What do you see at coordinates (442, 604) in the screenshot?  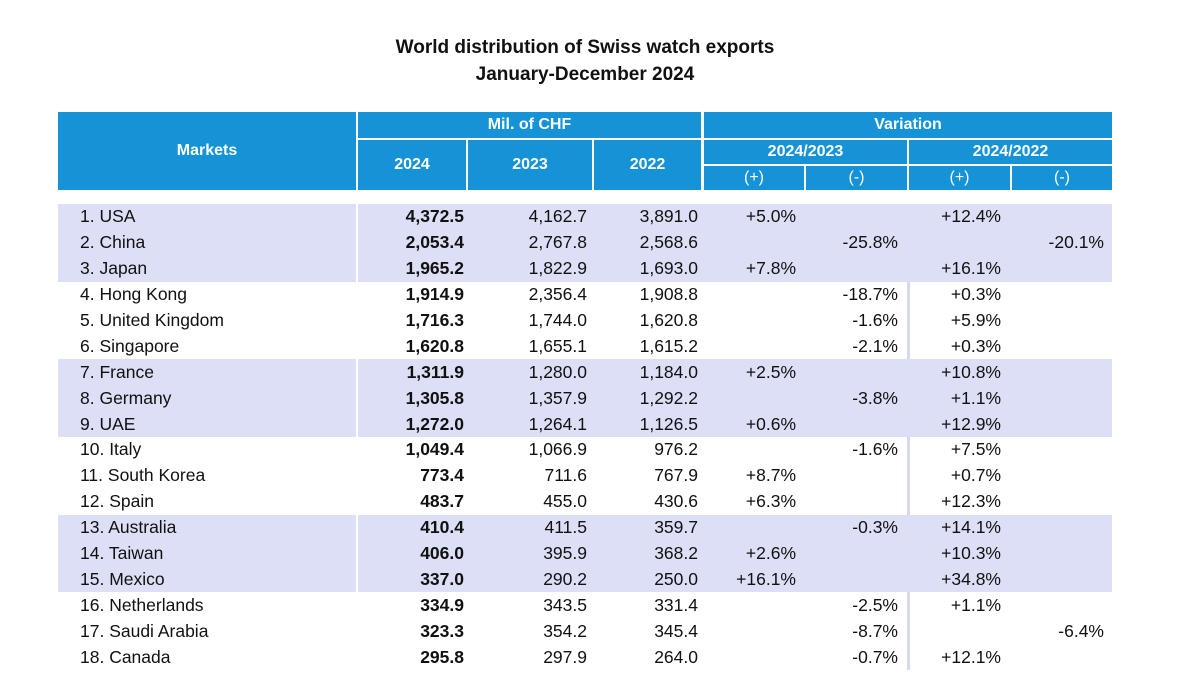 I see `value-2024: 334.9` at bounding box center [442, 604].